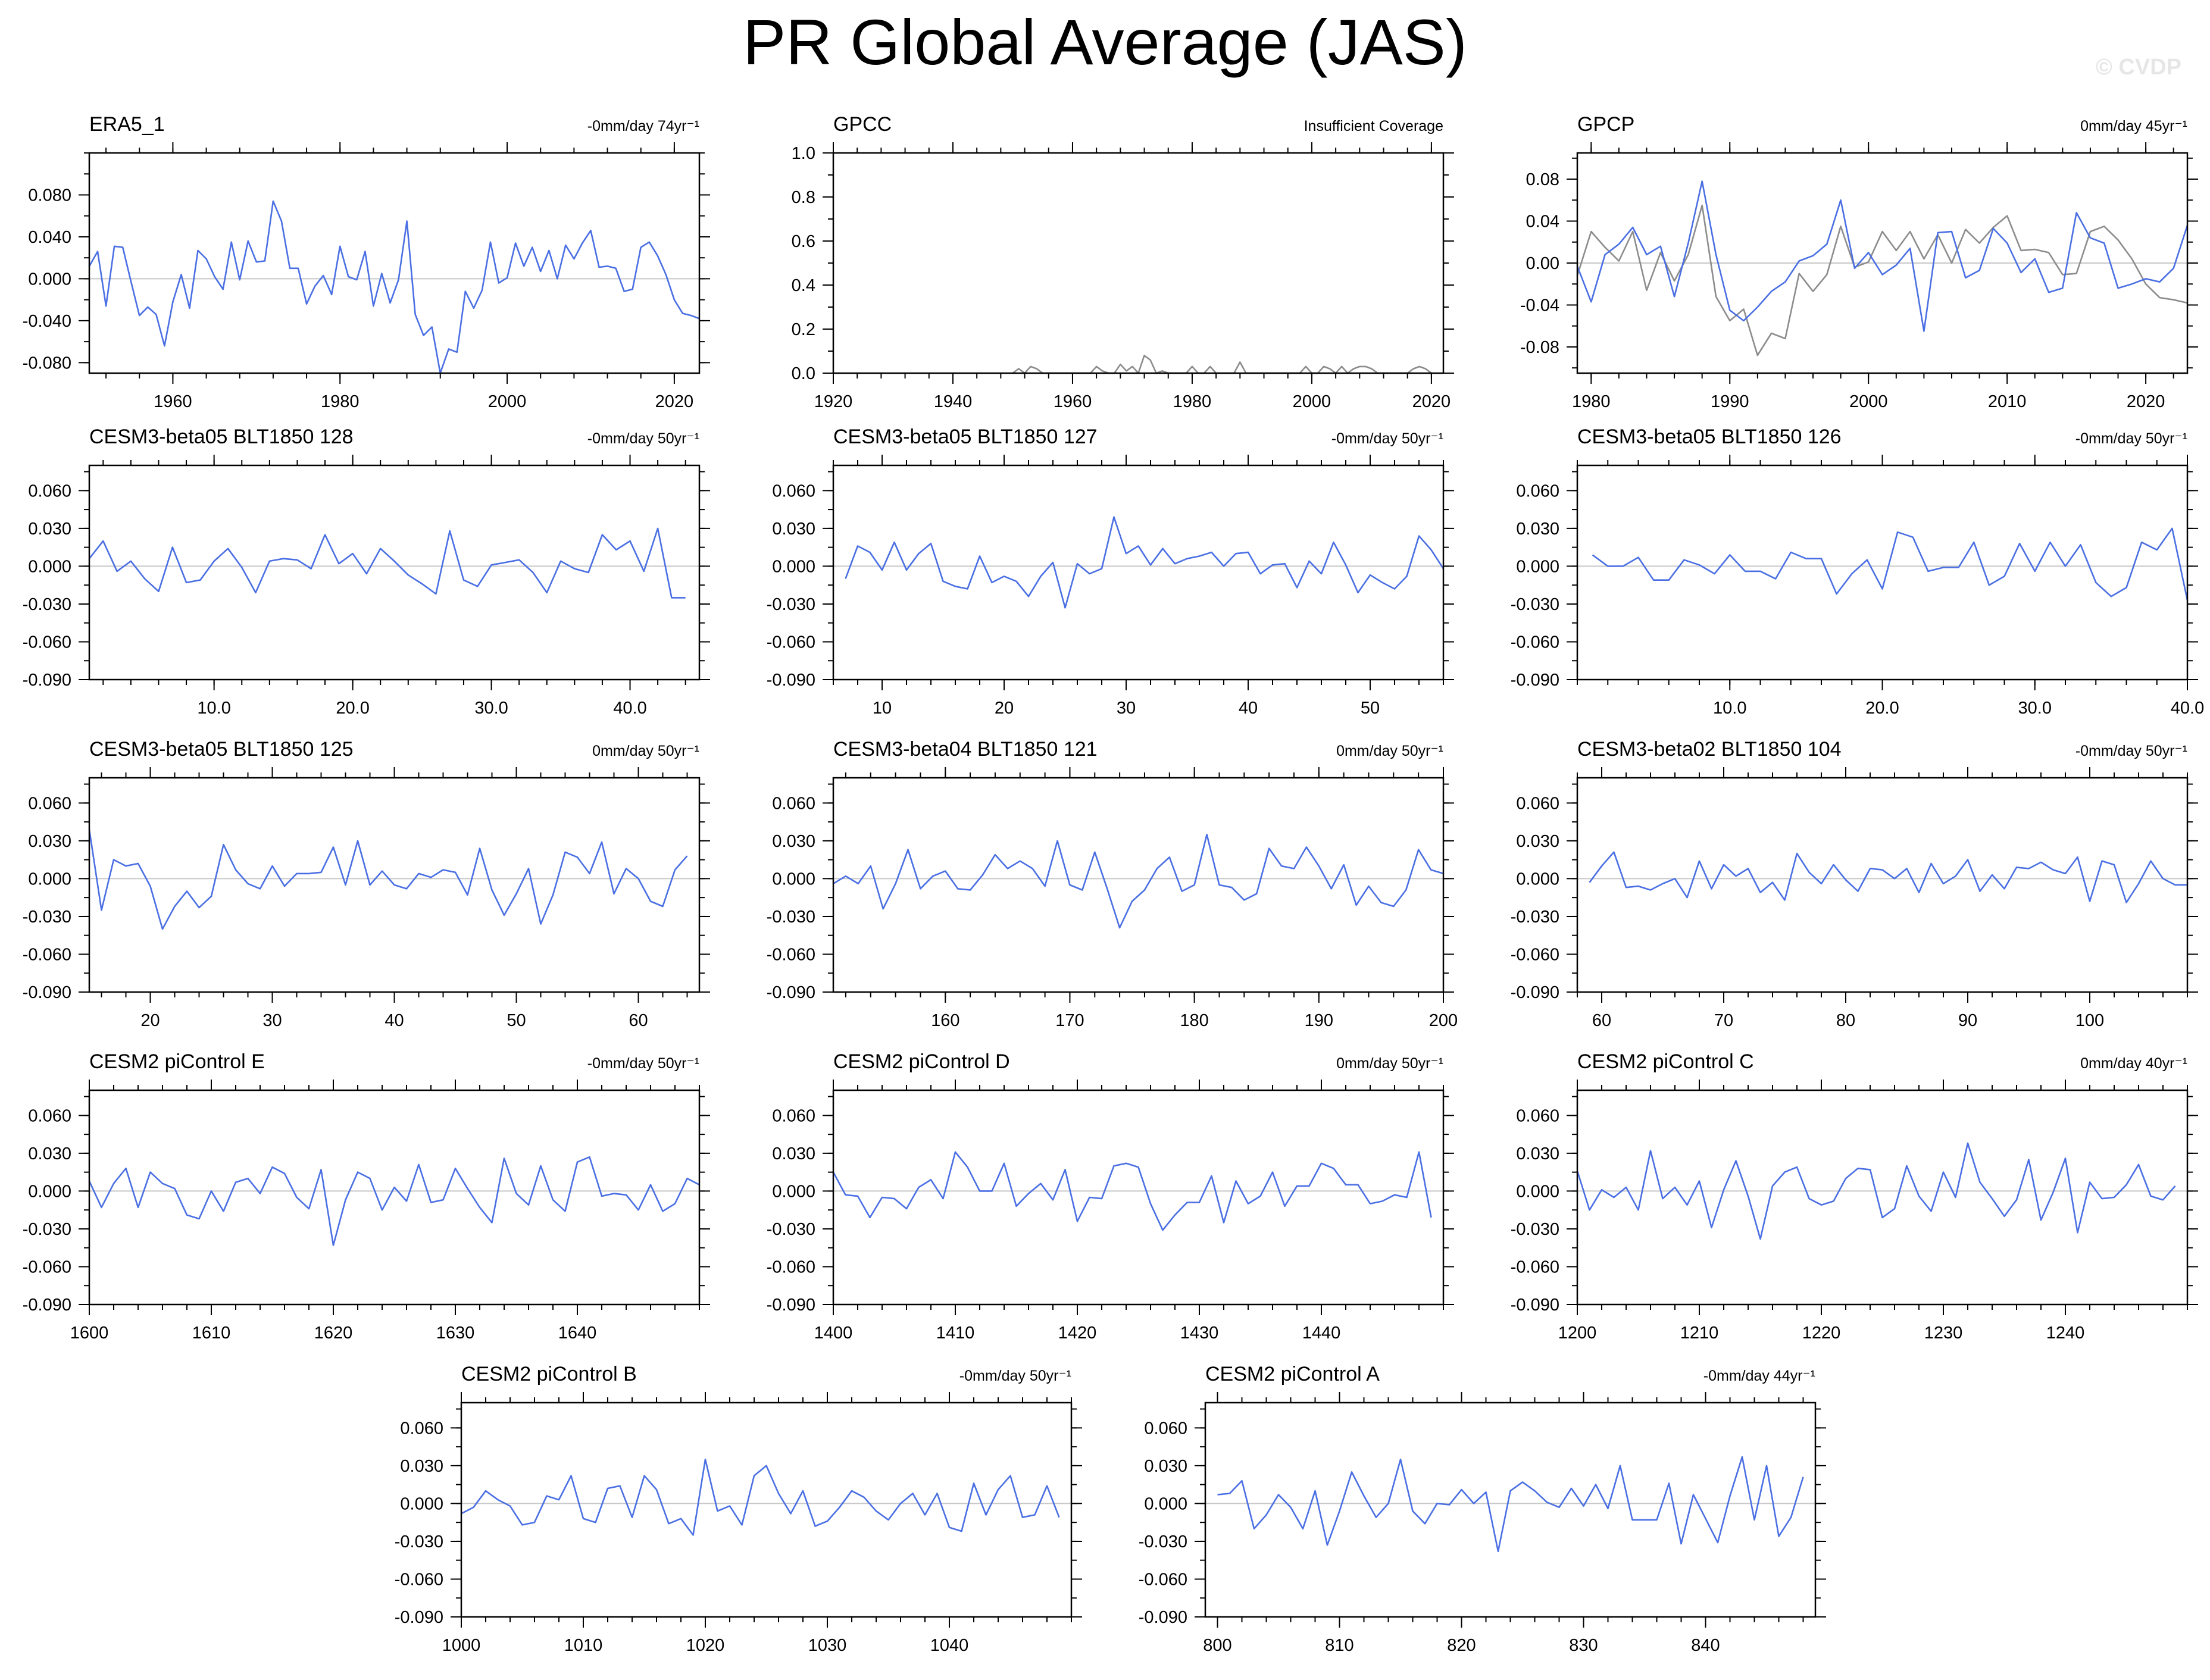  Describe the element at coordinates (1759, 1376) in the screenshot. I see `trend-label: -0mm/day 44yr⁻¹` at that location.